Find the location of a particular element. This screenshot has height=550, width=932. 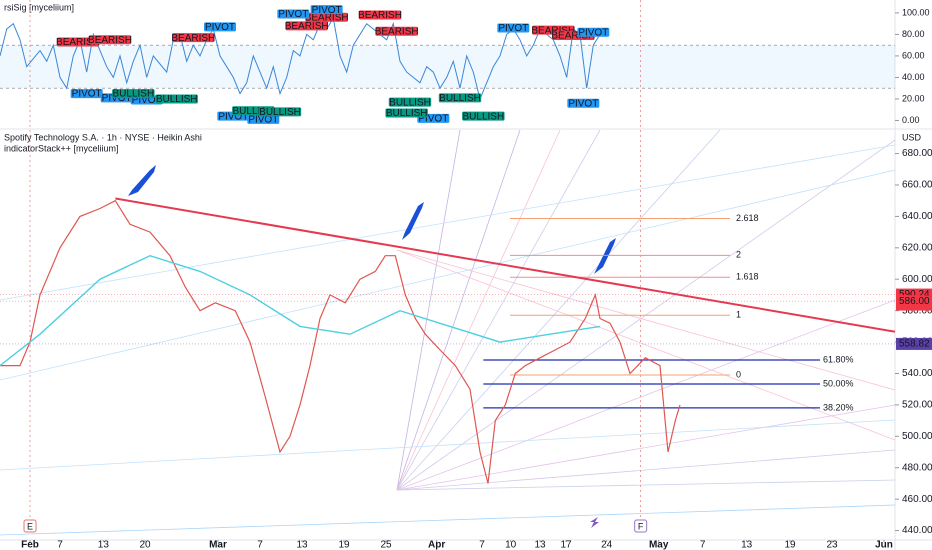

rsi-band is located at coordinates (447, 67).